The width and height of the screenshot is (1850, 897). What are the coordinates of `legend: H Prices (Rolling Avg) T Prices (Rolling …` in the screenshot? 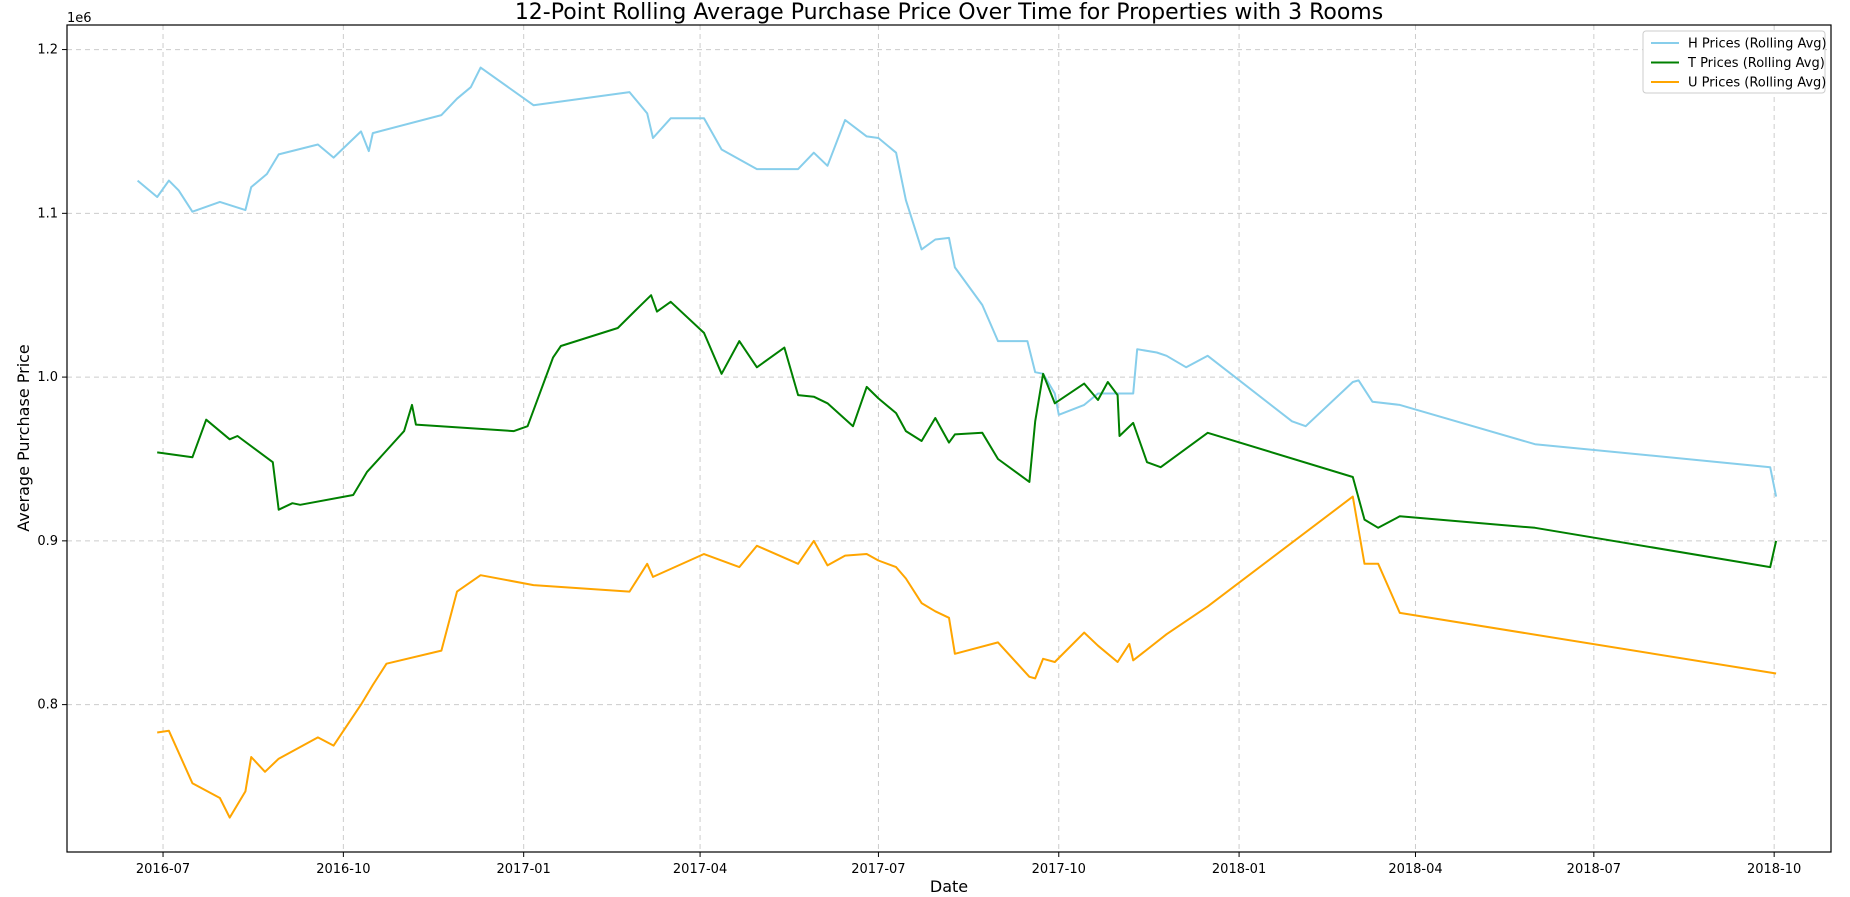 It's located at (1734, 62).